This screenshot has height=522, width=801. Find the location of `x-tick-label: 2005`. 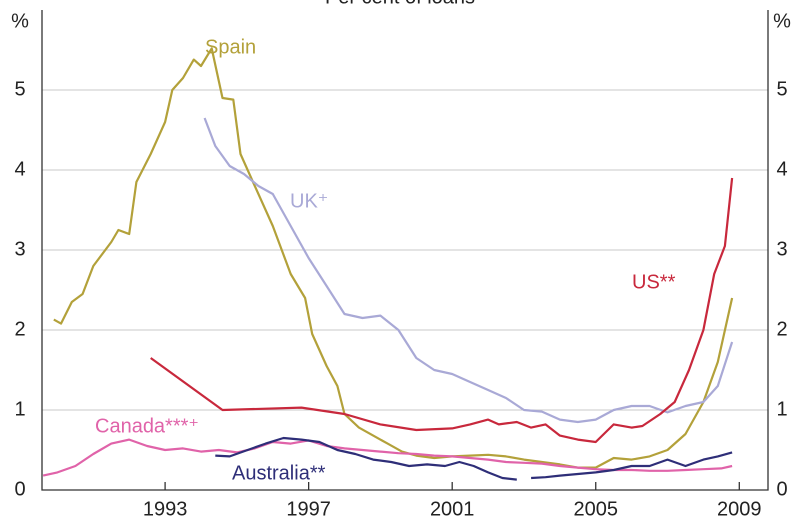

x-tick-label: 2005 is located at coordinates (595, 509).